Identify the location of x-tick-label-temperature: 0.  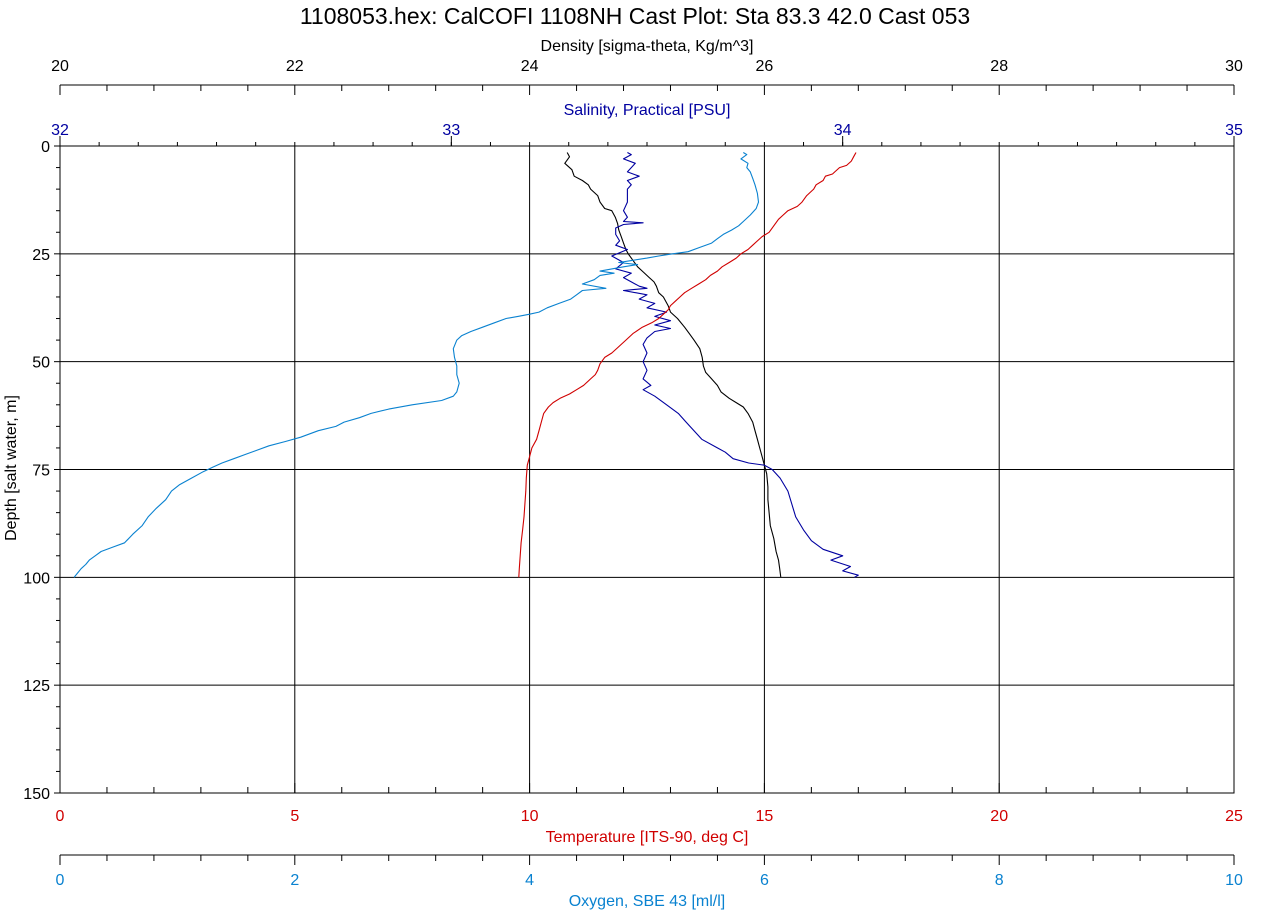
(60, 816).